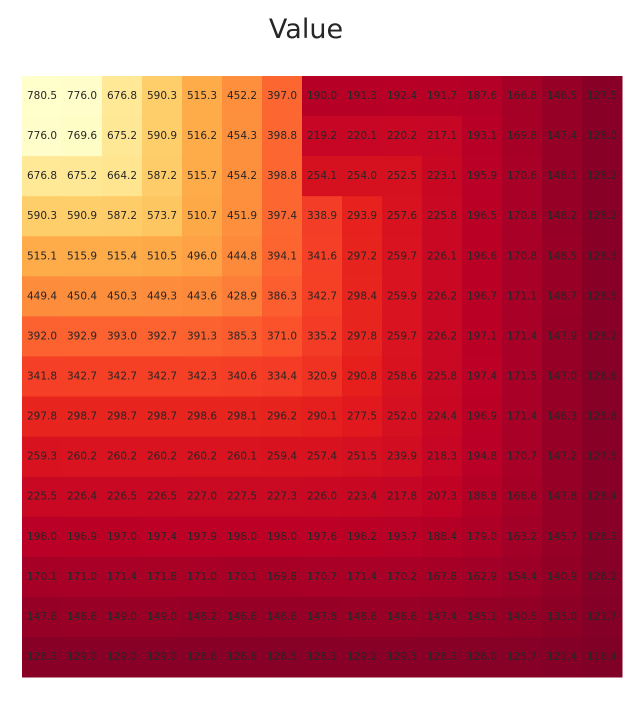 This screenshot has width=643, height=716. What do you see at coordinates (522, 417) in the screenshot?
I see `cell-value-label: 171.4` at bounding box center [522, 417].